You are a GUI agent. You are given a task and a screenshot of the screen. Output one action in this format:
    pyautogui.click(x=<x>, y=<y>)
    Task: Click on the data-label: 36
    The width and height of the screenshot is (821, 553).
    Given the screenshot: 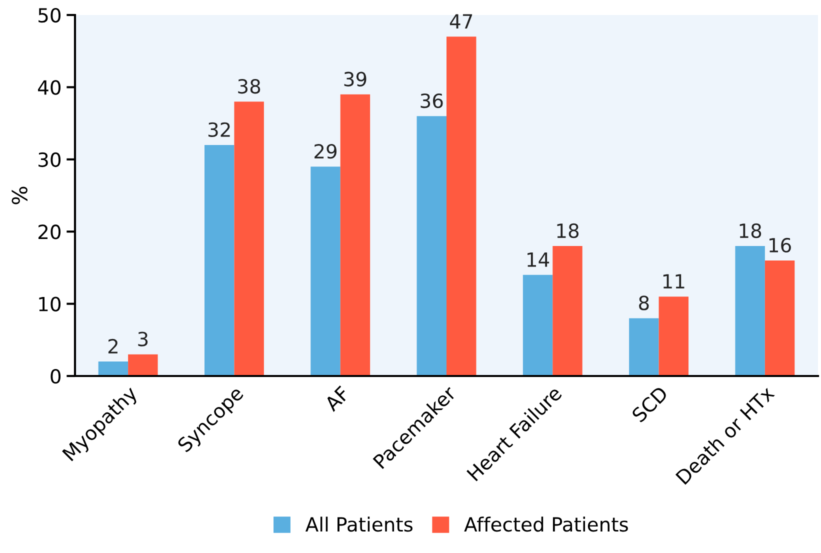 What is the action you would take?
    pyautogui.click(x=431, y=100)
    